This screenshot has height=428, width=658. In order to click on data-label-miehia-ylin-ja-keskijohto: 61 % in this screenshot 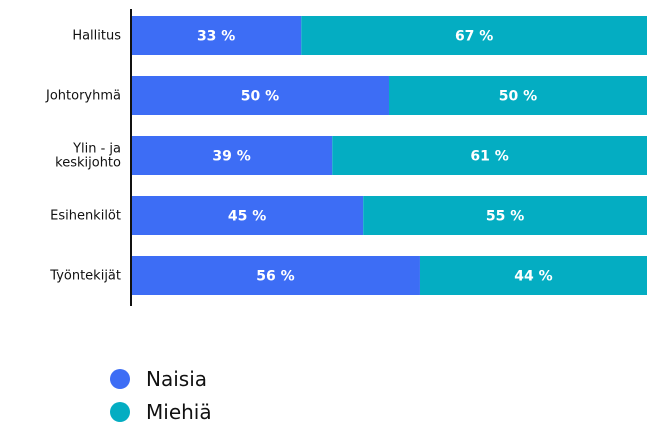, I will do `click(489, 157)`.